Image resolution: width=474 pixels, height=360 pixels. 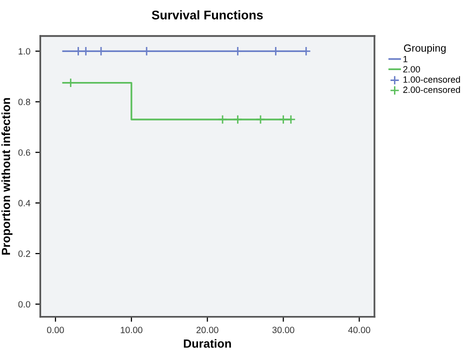 I want to click on x-tick-label: 10.00, so click(x=131, y=330).